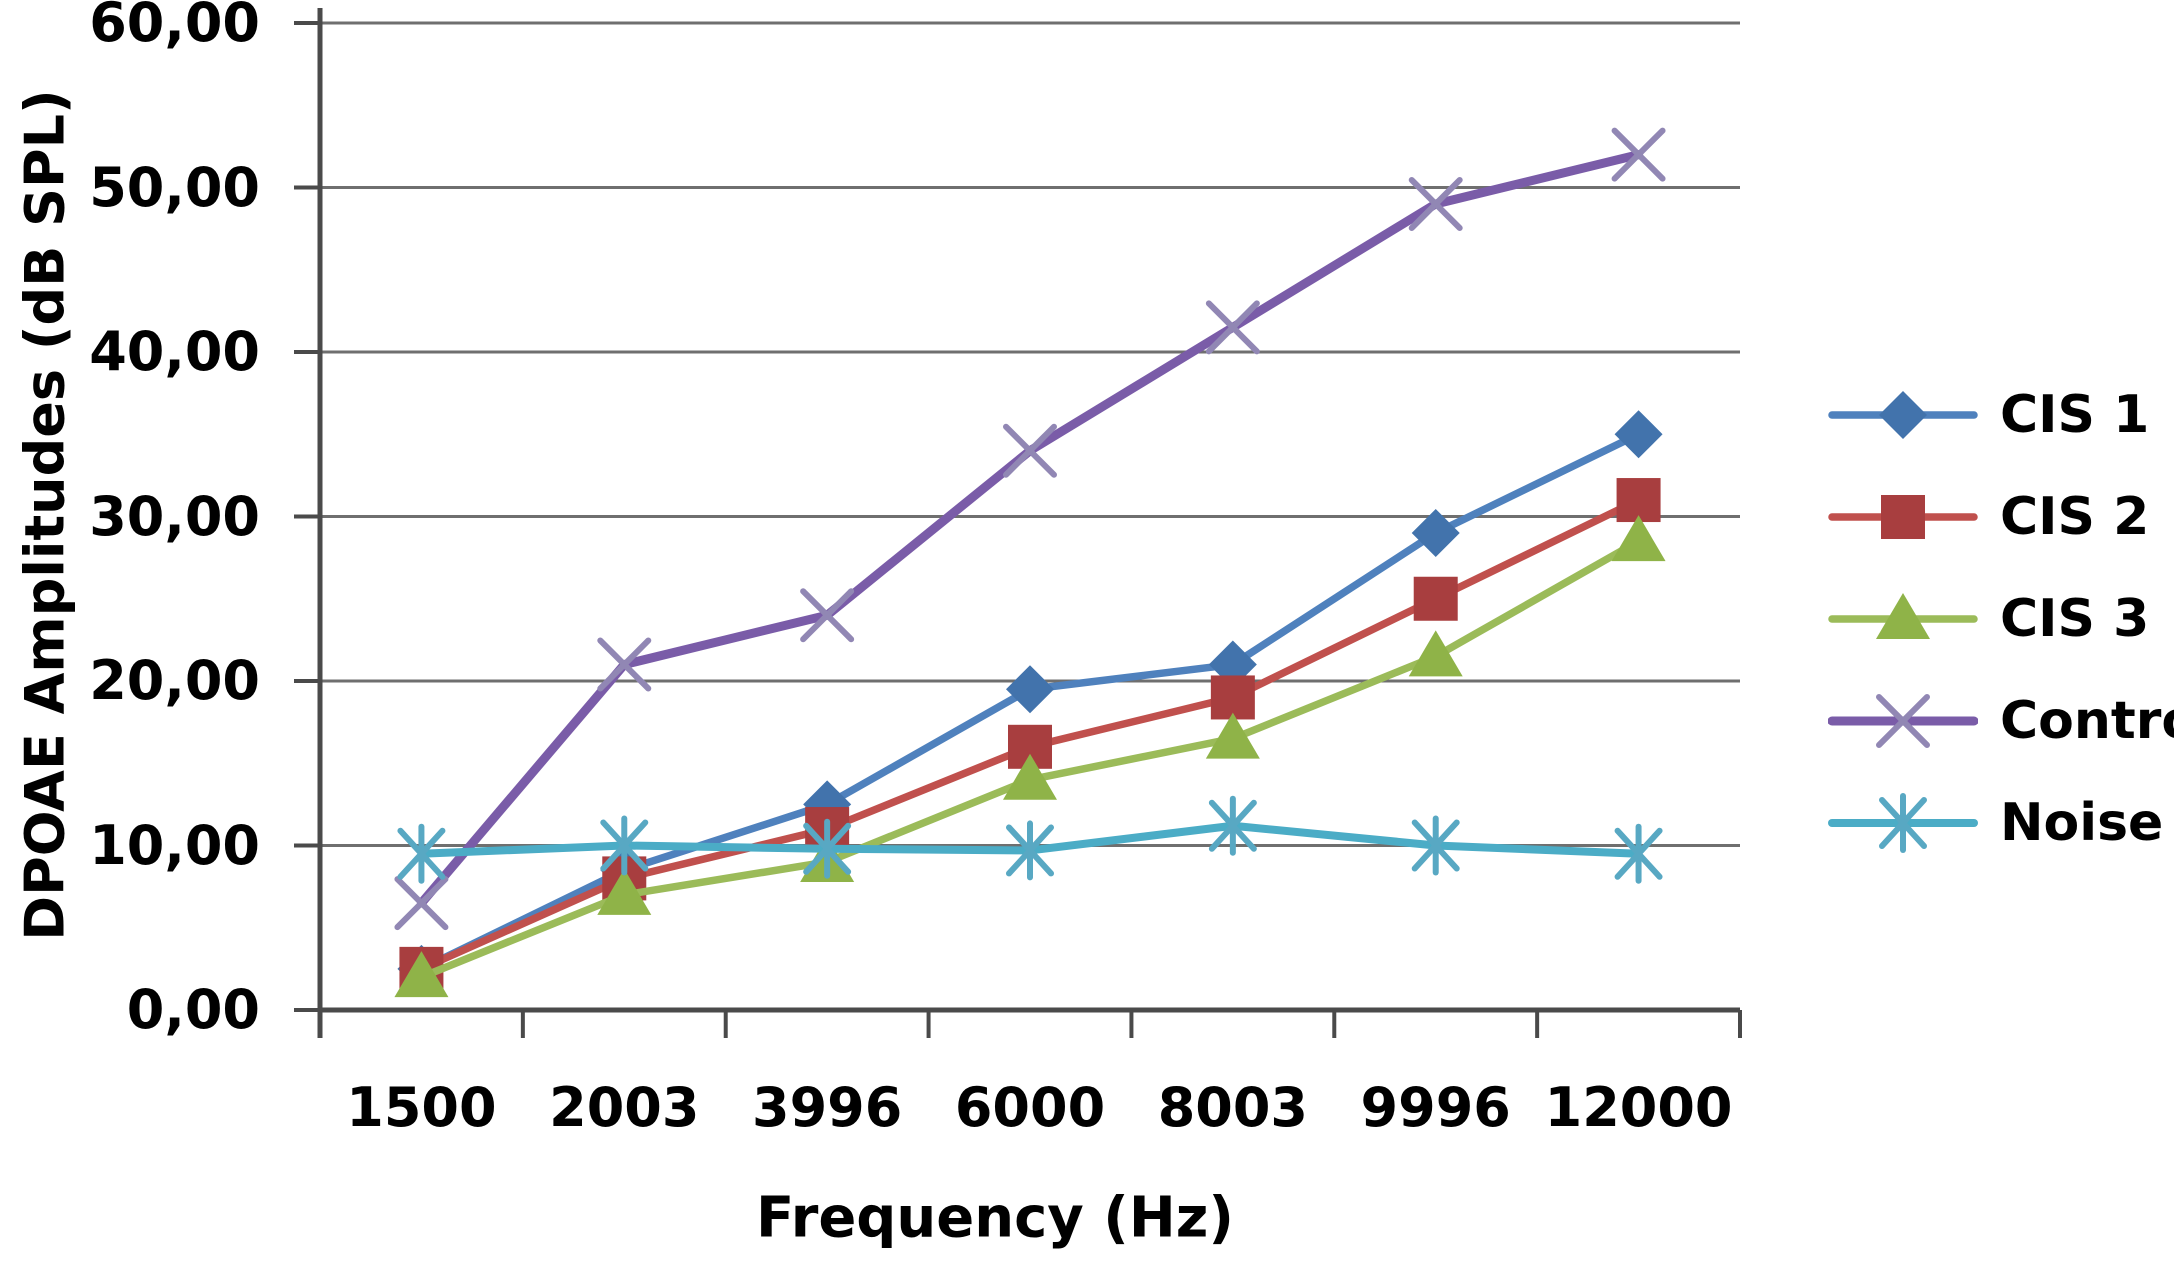 The image size is (2174, 1280). I want to click on y-tick-label: 0,00, so click(193, 1009).